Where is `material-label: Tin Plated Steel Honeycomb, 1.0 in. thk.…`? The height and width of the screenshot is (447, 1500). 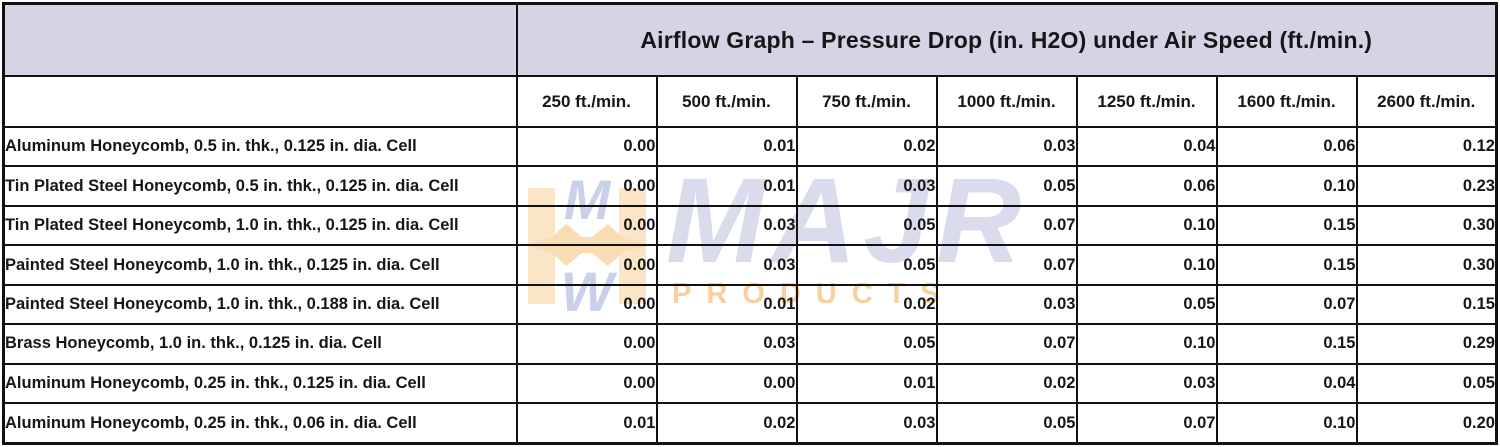 material-label: Tin Plated Steel Honeycomb, 1.0 in. thk.… is located at coordinates (260, 225).